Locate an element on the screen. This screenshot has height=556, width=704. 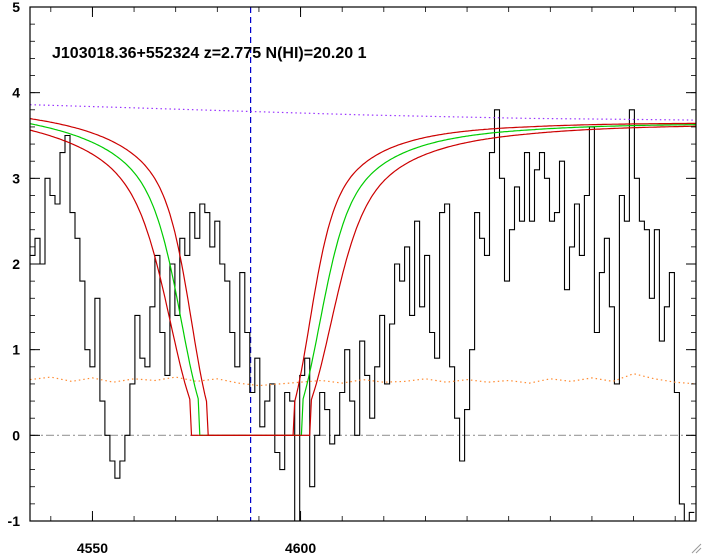
series-error is located at coordinates (363, 380).